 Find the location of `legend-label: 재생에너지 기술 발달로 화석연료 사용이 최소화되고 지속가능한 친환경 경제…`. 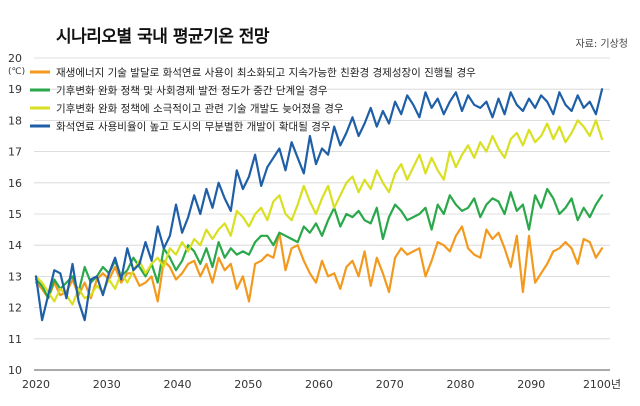

legend-label: 재생에너지 기술 발달로 화석연료 사용이 최소화되고 지속가능한 친환경 경제… is located at coordinates (266, 72).